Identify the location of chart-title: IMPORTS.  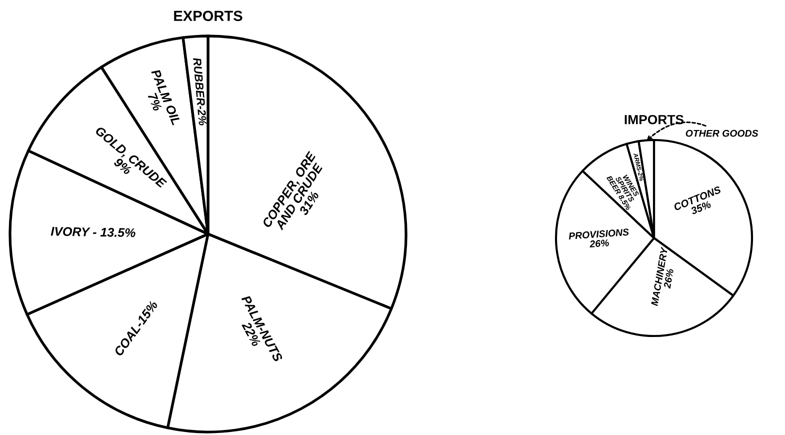
(654, 119).